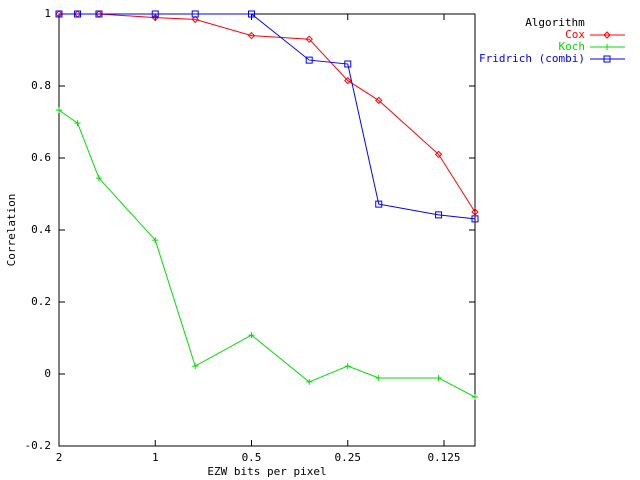 The image size is (640, 480). Describe the element at coordinates (59, 457) in the screenshot. I see `x-tick-label: 2` at that location.